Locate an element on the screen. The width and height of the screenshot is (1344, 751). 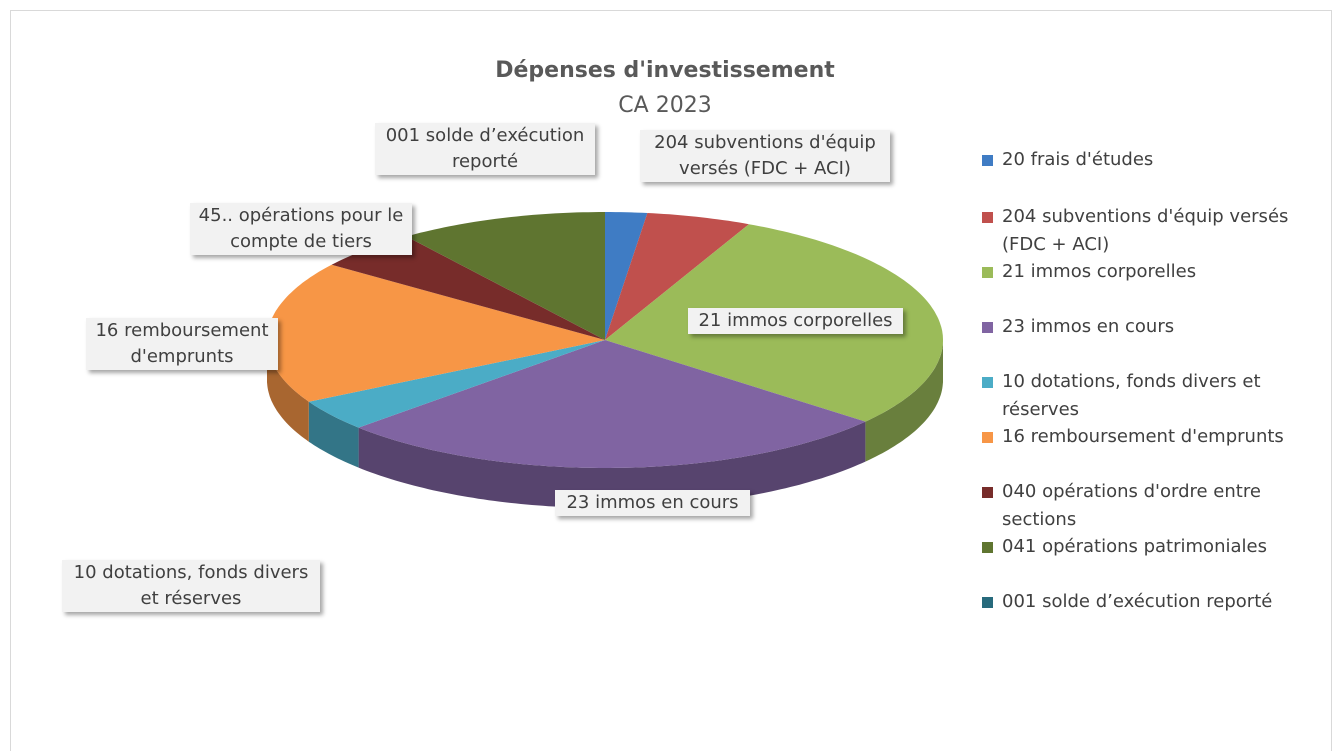
legend-item: 23 immos en cours is located at coordinates (1152, 327).